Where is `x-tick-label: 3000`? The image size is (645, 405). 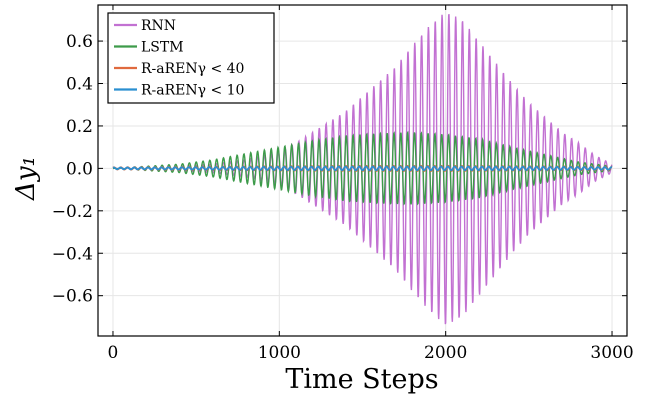 x-tick-label: 3000 is located at coordinates (611, 353).